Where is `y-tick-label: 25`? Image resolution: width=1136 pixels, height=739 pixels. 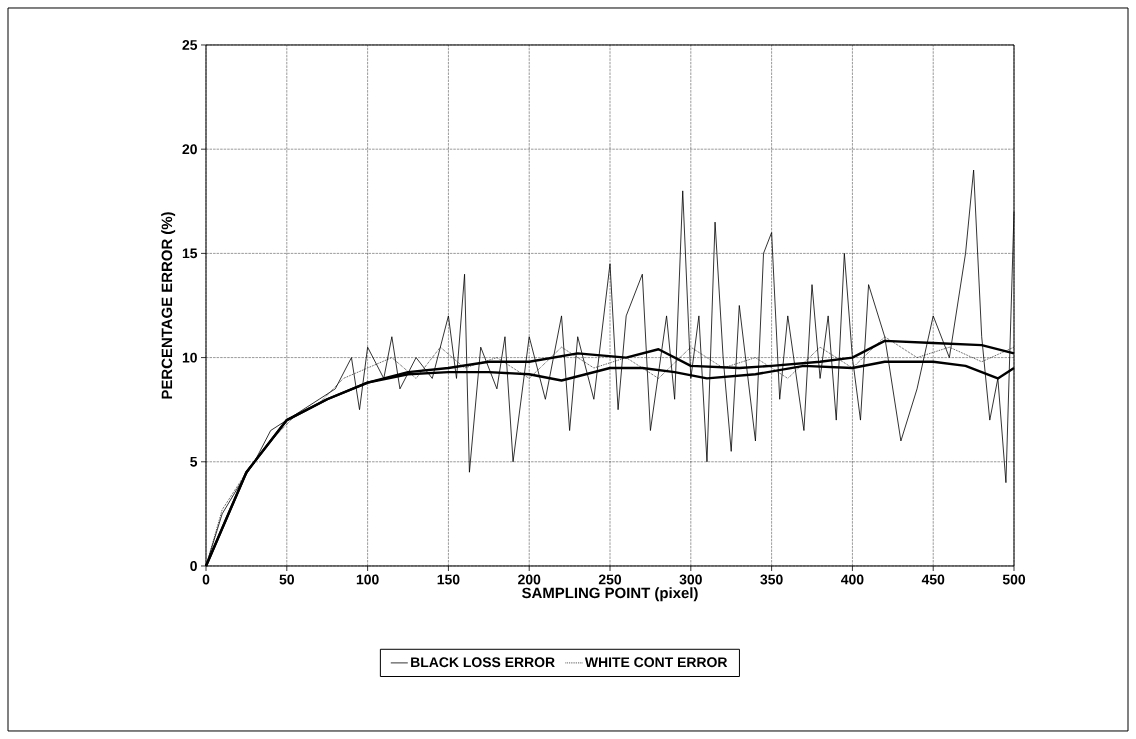 y-tick-label: 25 is located at coordinates (190, 45).